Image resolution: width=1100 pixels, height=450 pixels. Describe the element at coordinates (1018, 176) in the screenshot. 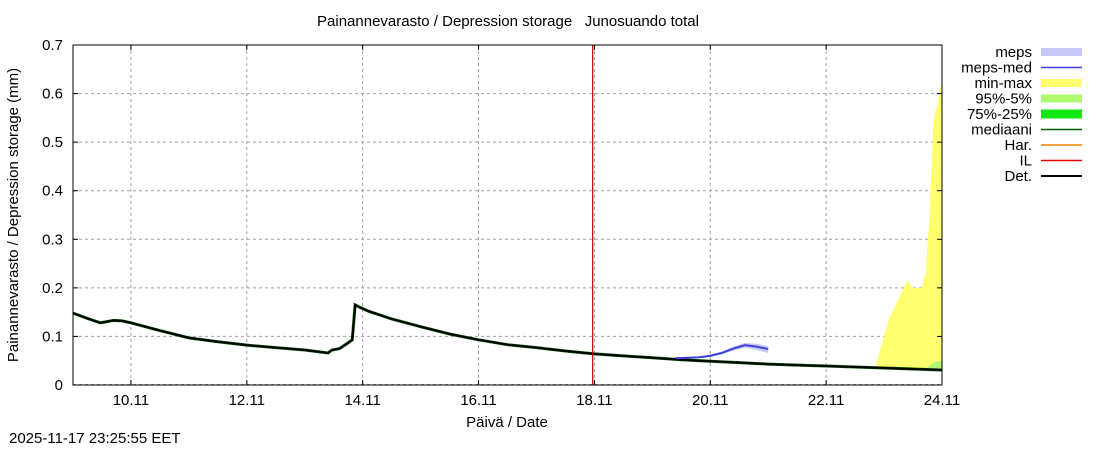

I see `legend-label: Det.` at that location.